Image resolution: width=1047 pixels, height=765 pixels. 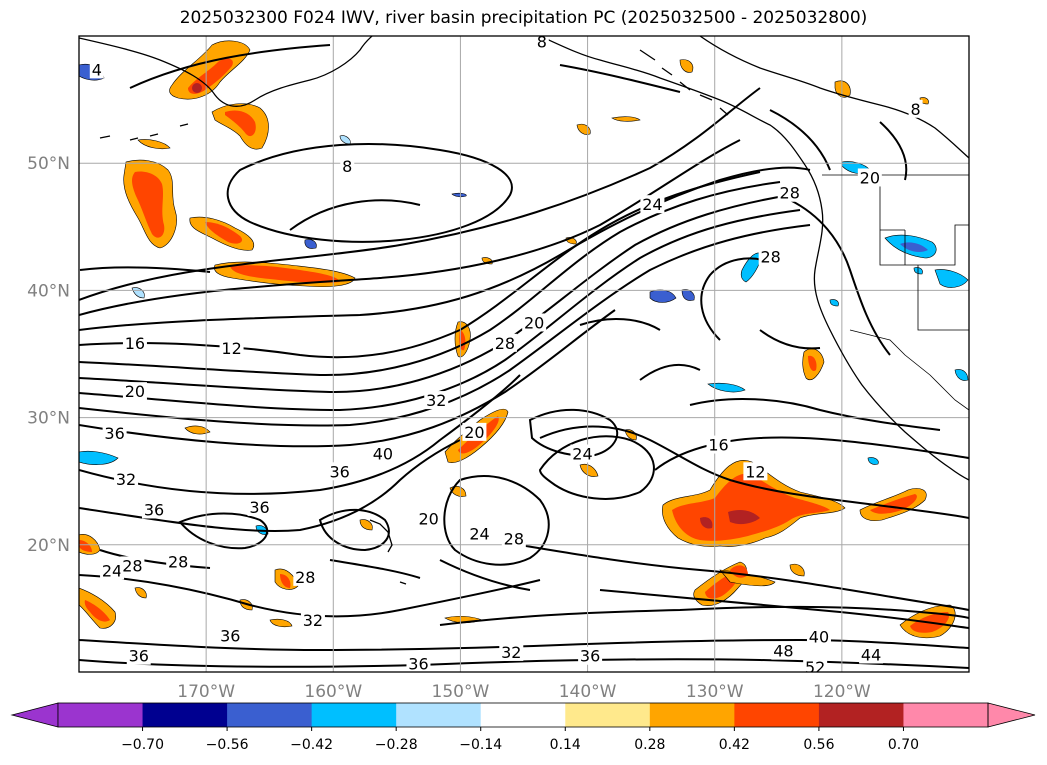 I want to click on contour-label-text: 4, so click(x=97, y=69).